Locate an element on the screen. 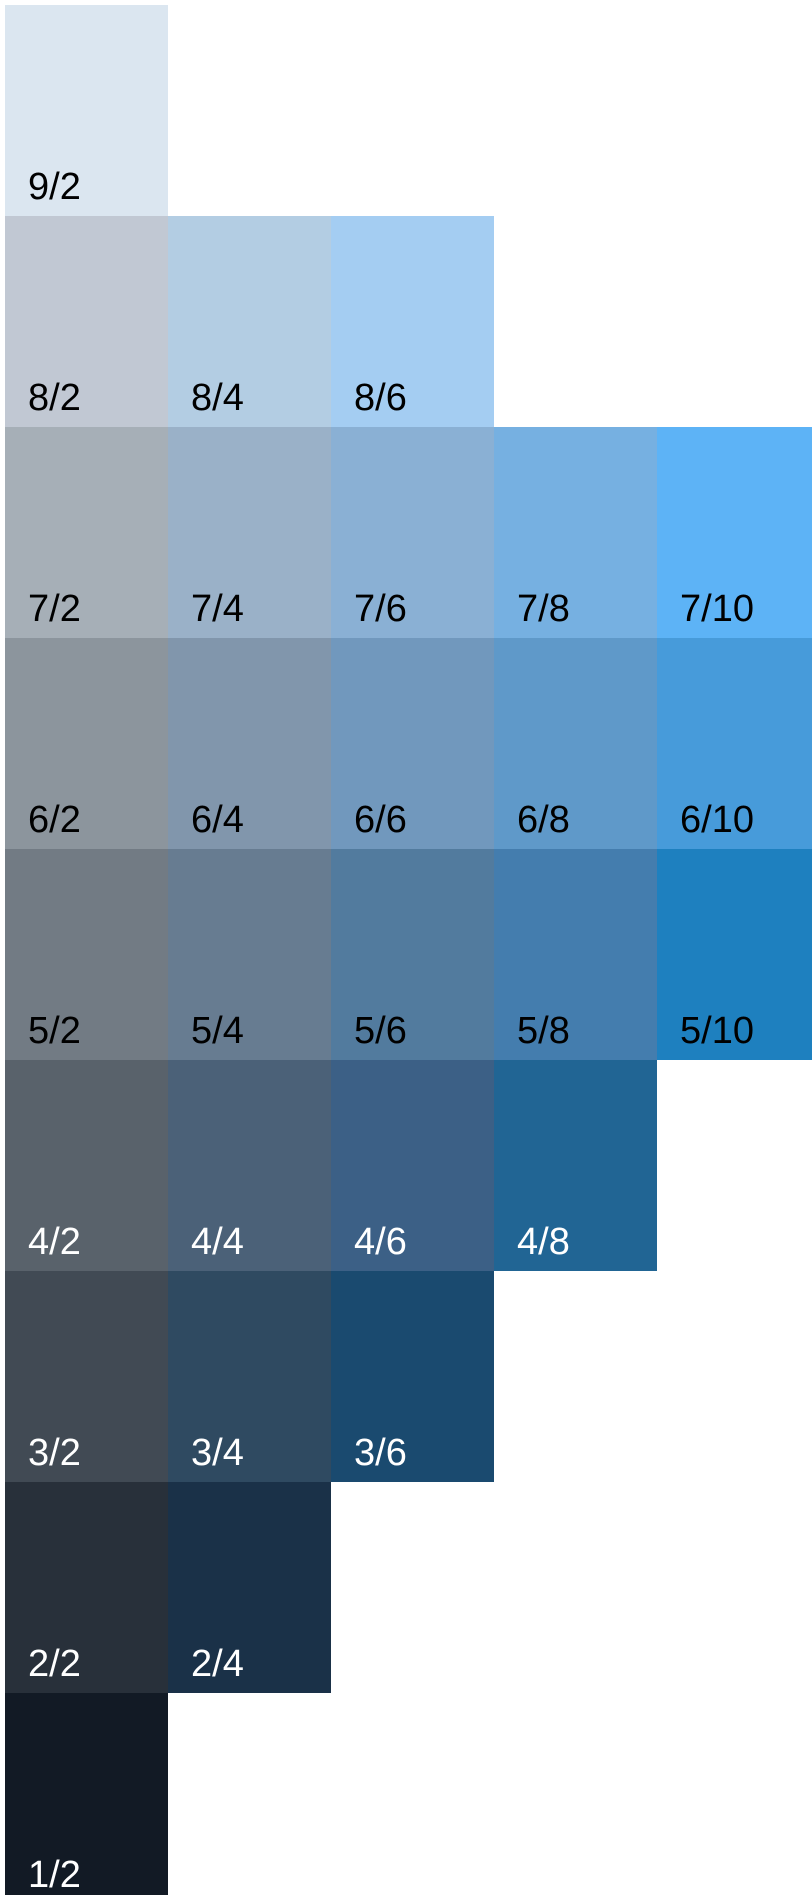 The width and height of the screenshot is (812, 1896). row-value-4: 4/2 4/4 4/6 4/8 is located at coordinates (408, 1165).